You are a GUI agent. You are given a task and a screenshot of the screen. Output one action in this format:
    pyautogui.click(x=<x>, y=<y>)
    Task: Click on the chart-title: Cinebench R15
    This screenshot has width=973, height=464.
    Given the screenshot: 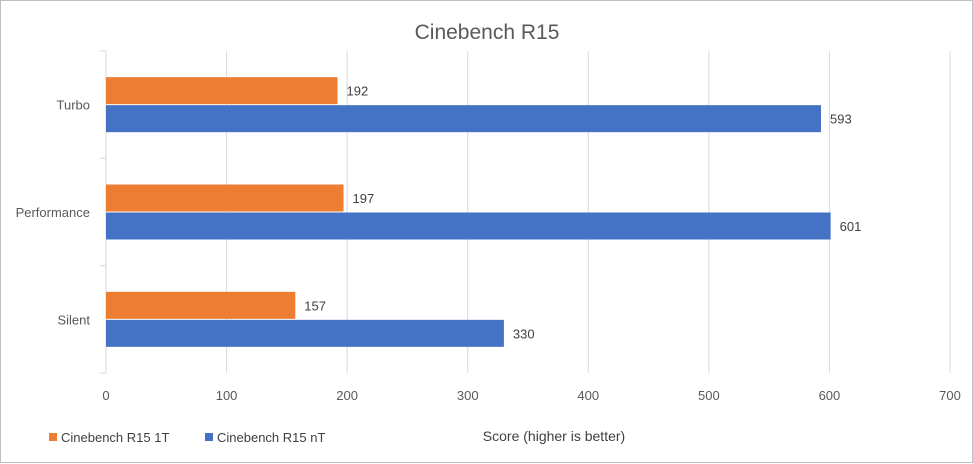 What is the action you would take?
    pyautogui.click(x=487, y=32)
    